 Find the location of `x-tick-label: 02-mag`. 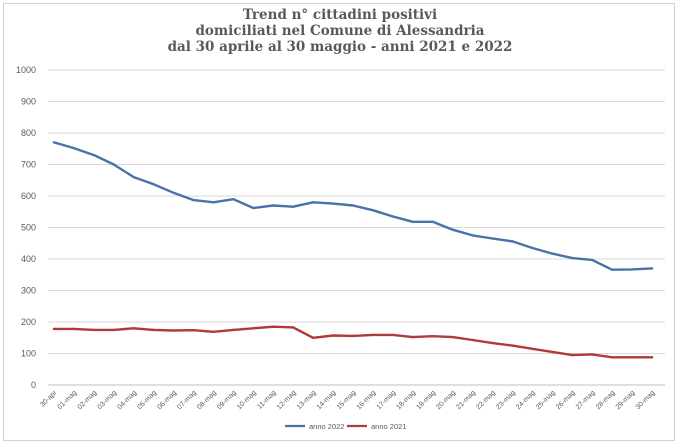

x-tick-label: 02-mag is located at coordinates (88, 400).